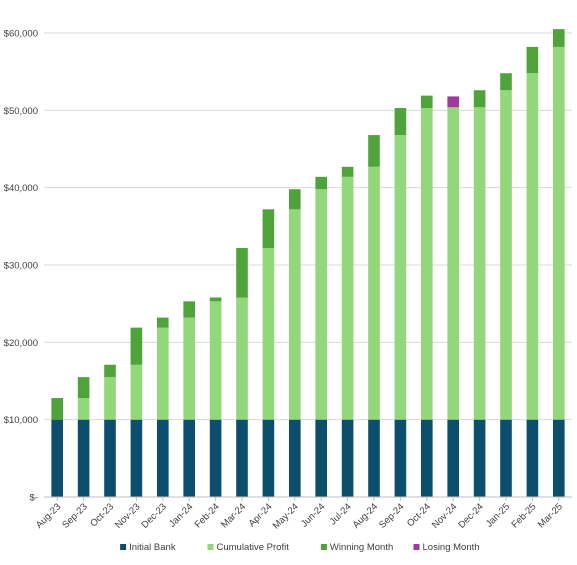 The height and width of the screenshot is (565, 577). Describe the element at coordinates (391, 515) in the screenshot. I see `x-tick-label: Sep-24` at that location.